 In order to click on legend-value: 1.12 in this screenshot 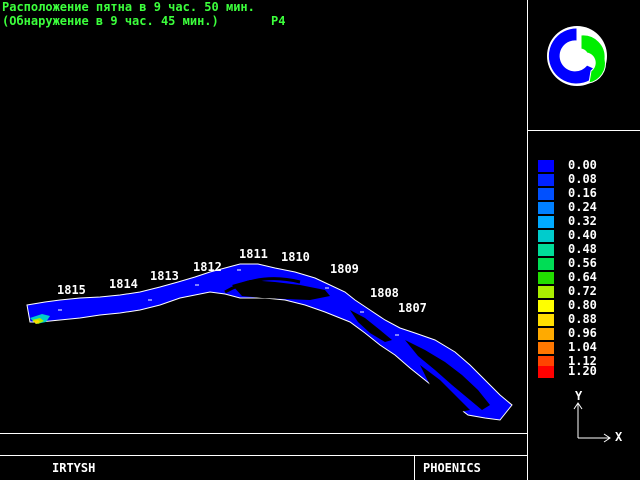, I will do `click(582, 361)`.